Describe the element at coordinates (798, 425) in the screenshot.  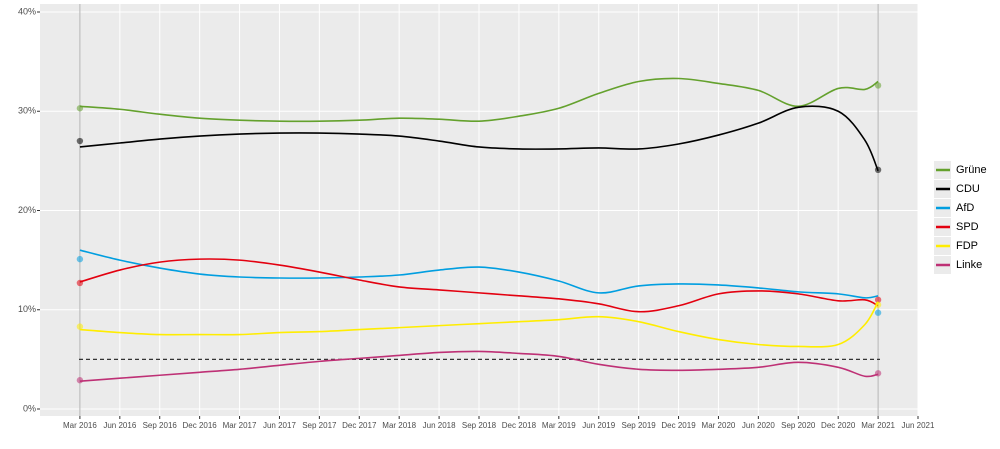
I see `x-tick-label: Sep 2020` at that location.